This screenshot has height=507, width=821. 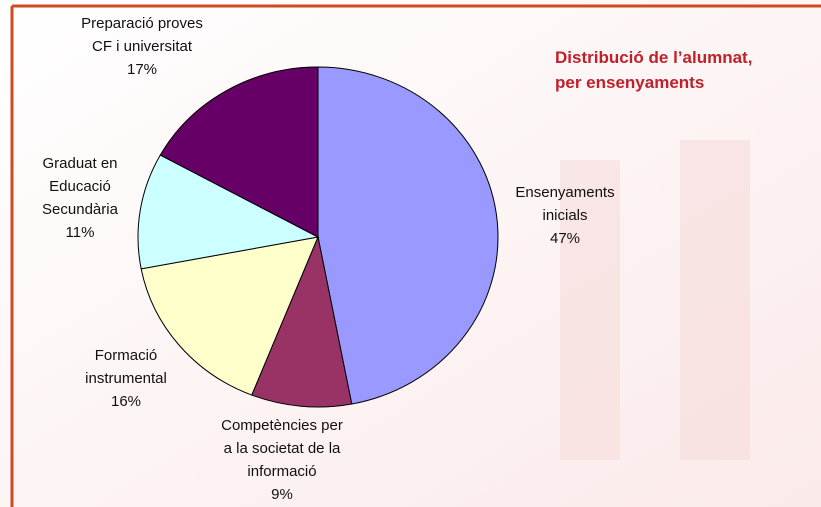 I want to click on slice-label: inicials, so click(x=564, y=215).